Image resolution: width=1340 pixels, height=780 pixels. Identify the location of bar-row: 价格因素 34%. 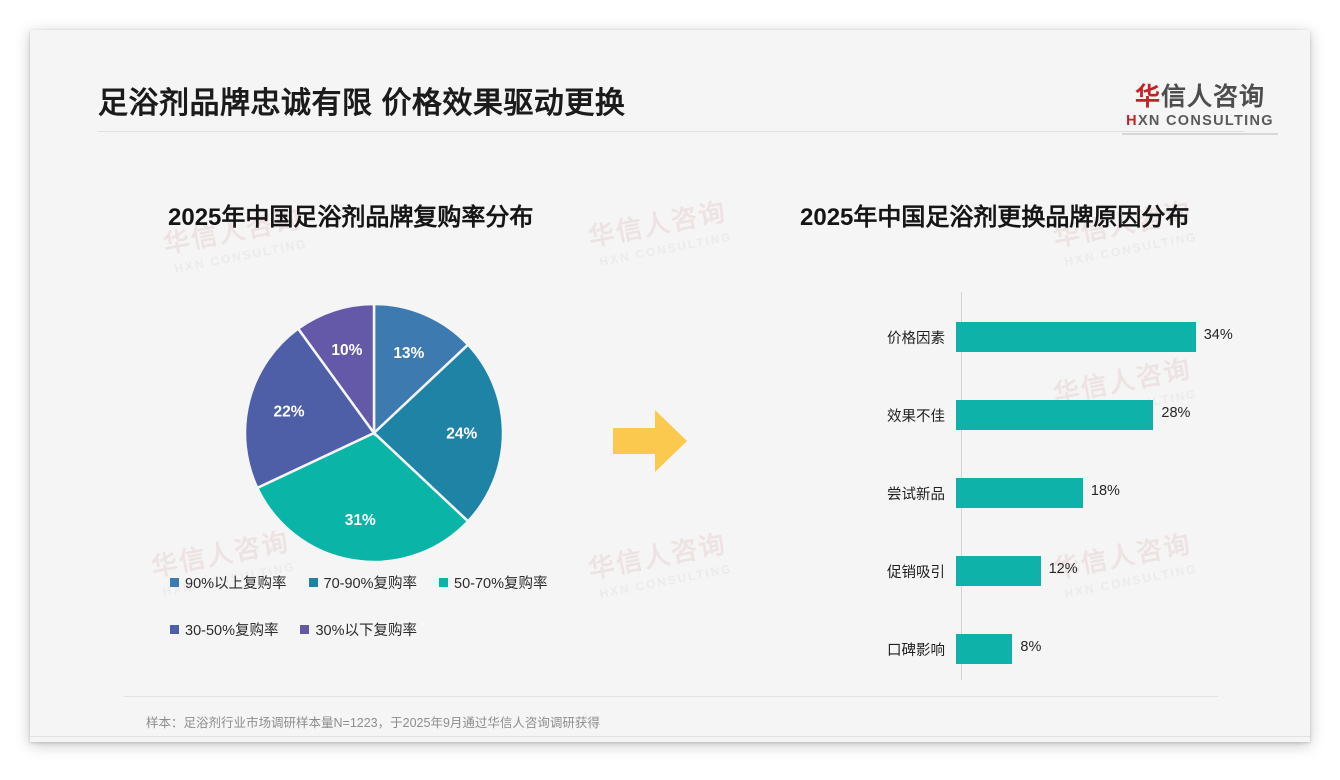
(1068, 337).